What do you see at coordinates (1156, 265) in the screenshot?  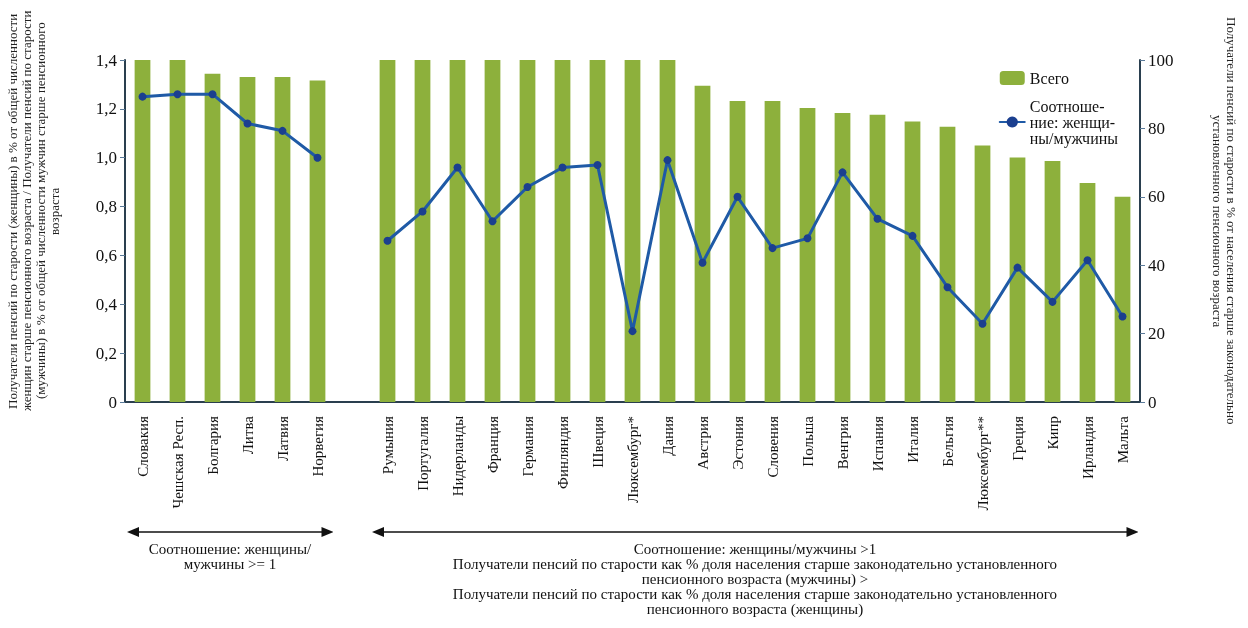 I see `y2-tick-label: 40` at bounding box center [1156, 265].